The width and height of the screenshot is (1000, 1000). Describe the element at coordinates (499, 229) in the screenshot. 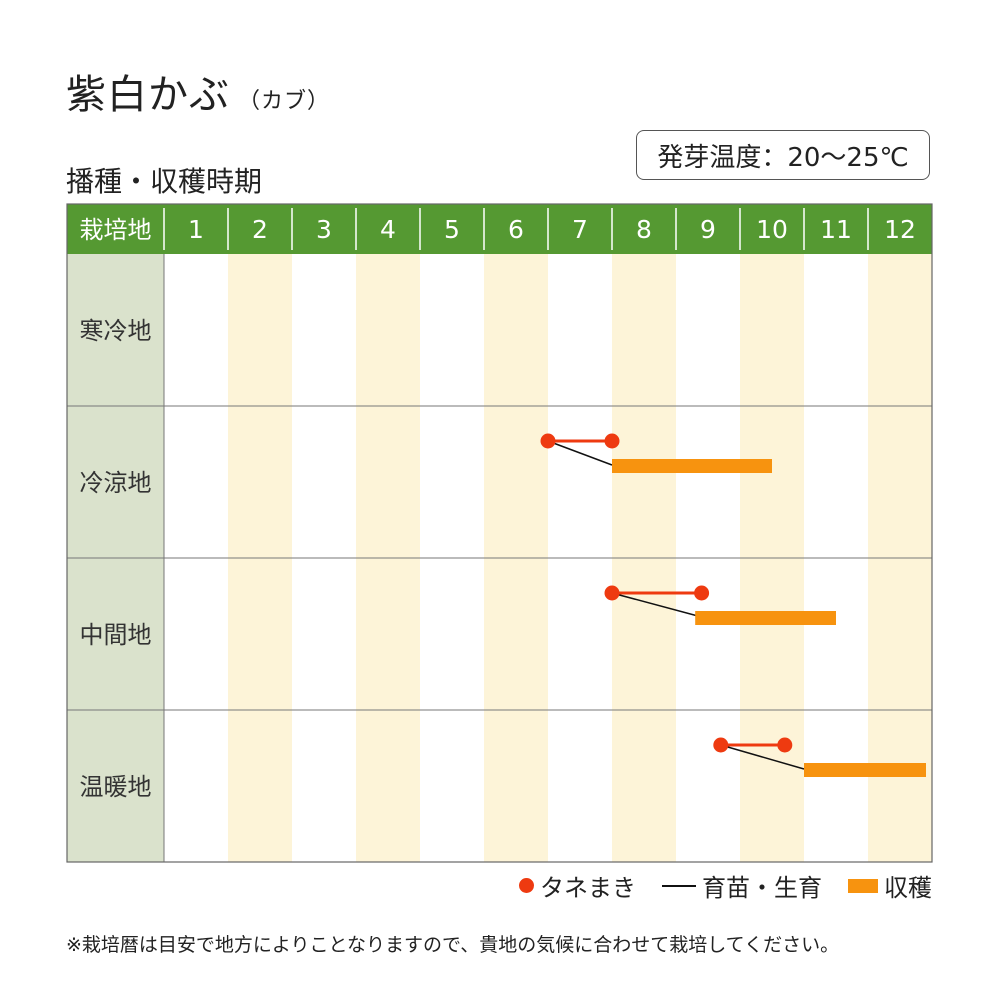

I see `header-bar` at that location.